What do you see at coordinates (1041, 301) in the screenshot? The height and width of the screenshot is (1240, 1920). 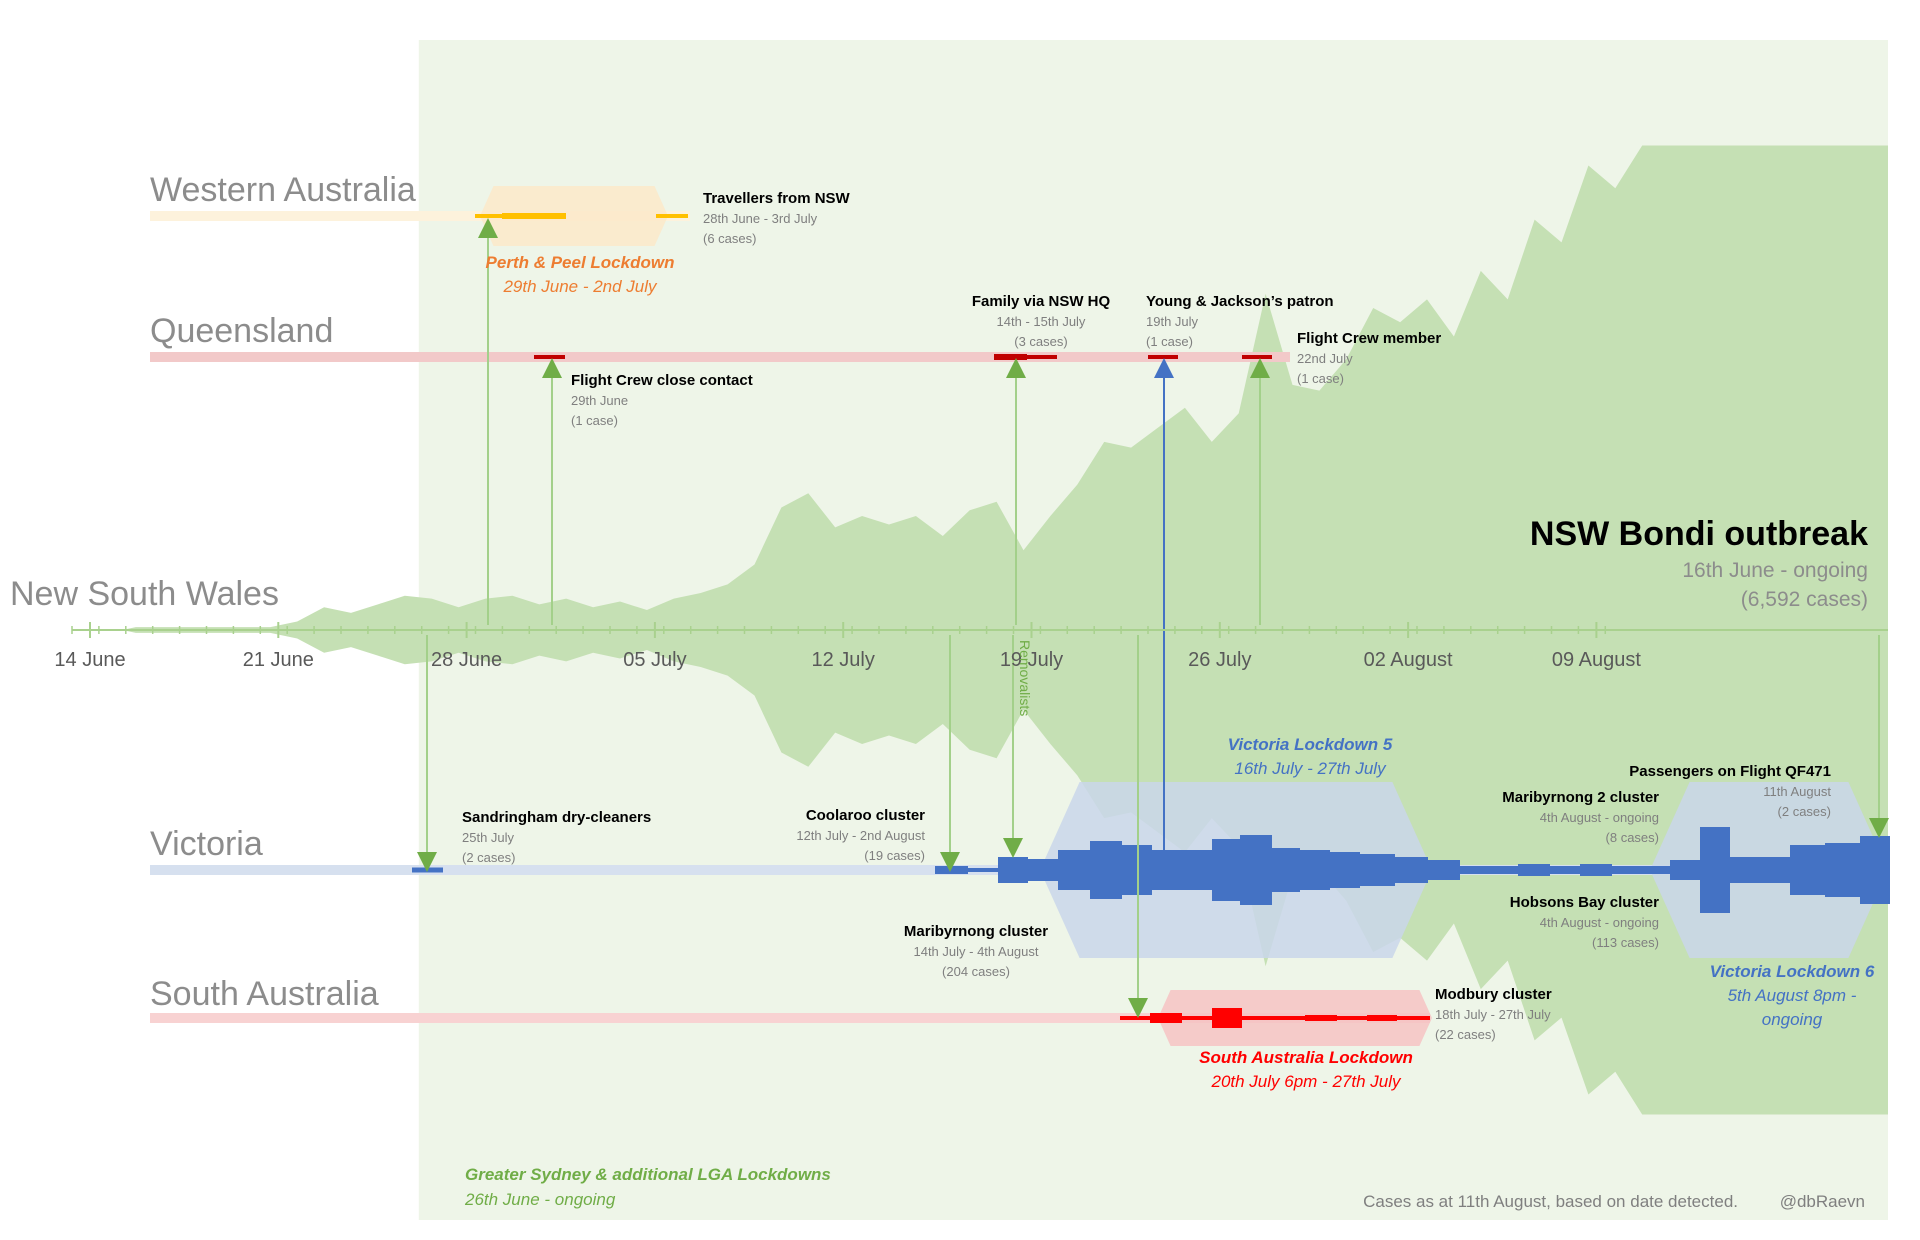 I see `svg-text: Family via NSW HQ` at bounding box center [1041, 301].